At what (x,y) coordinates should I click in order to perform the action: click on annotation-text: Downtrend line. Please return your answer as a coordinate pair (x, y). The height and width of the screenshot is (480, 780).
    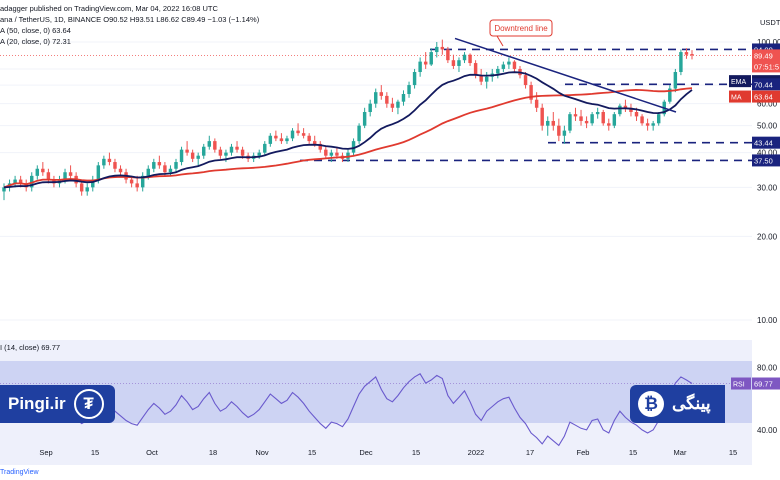
    Looking at the image, I should click on (521, 28).